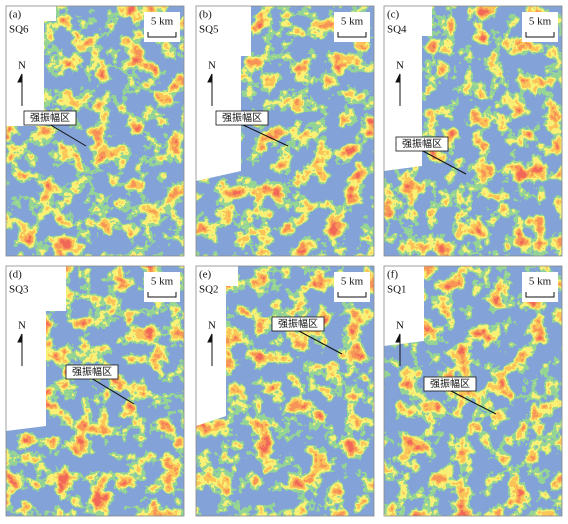  What do you see at coordinates (209, 290) in the screenshot?
I see `sequence-label: SQ2` at bounding box center [209, 290].